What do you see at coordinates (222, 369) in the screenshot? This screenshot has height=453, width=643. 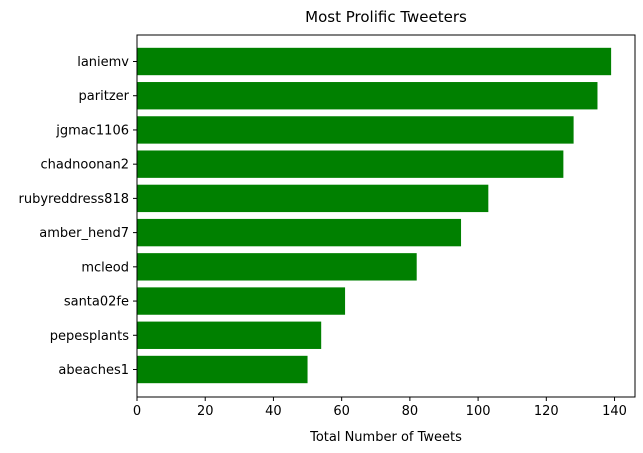 I see `bar-abeaches1` at bounding box center [222, 369].